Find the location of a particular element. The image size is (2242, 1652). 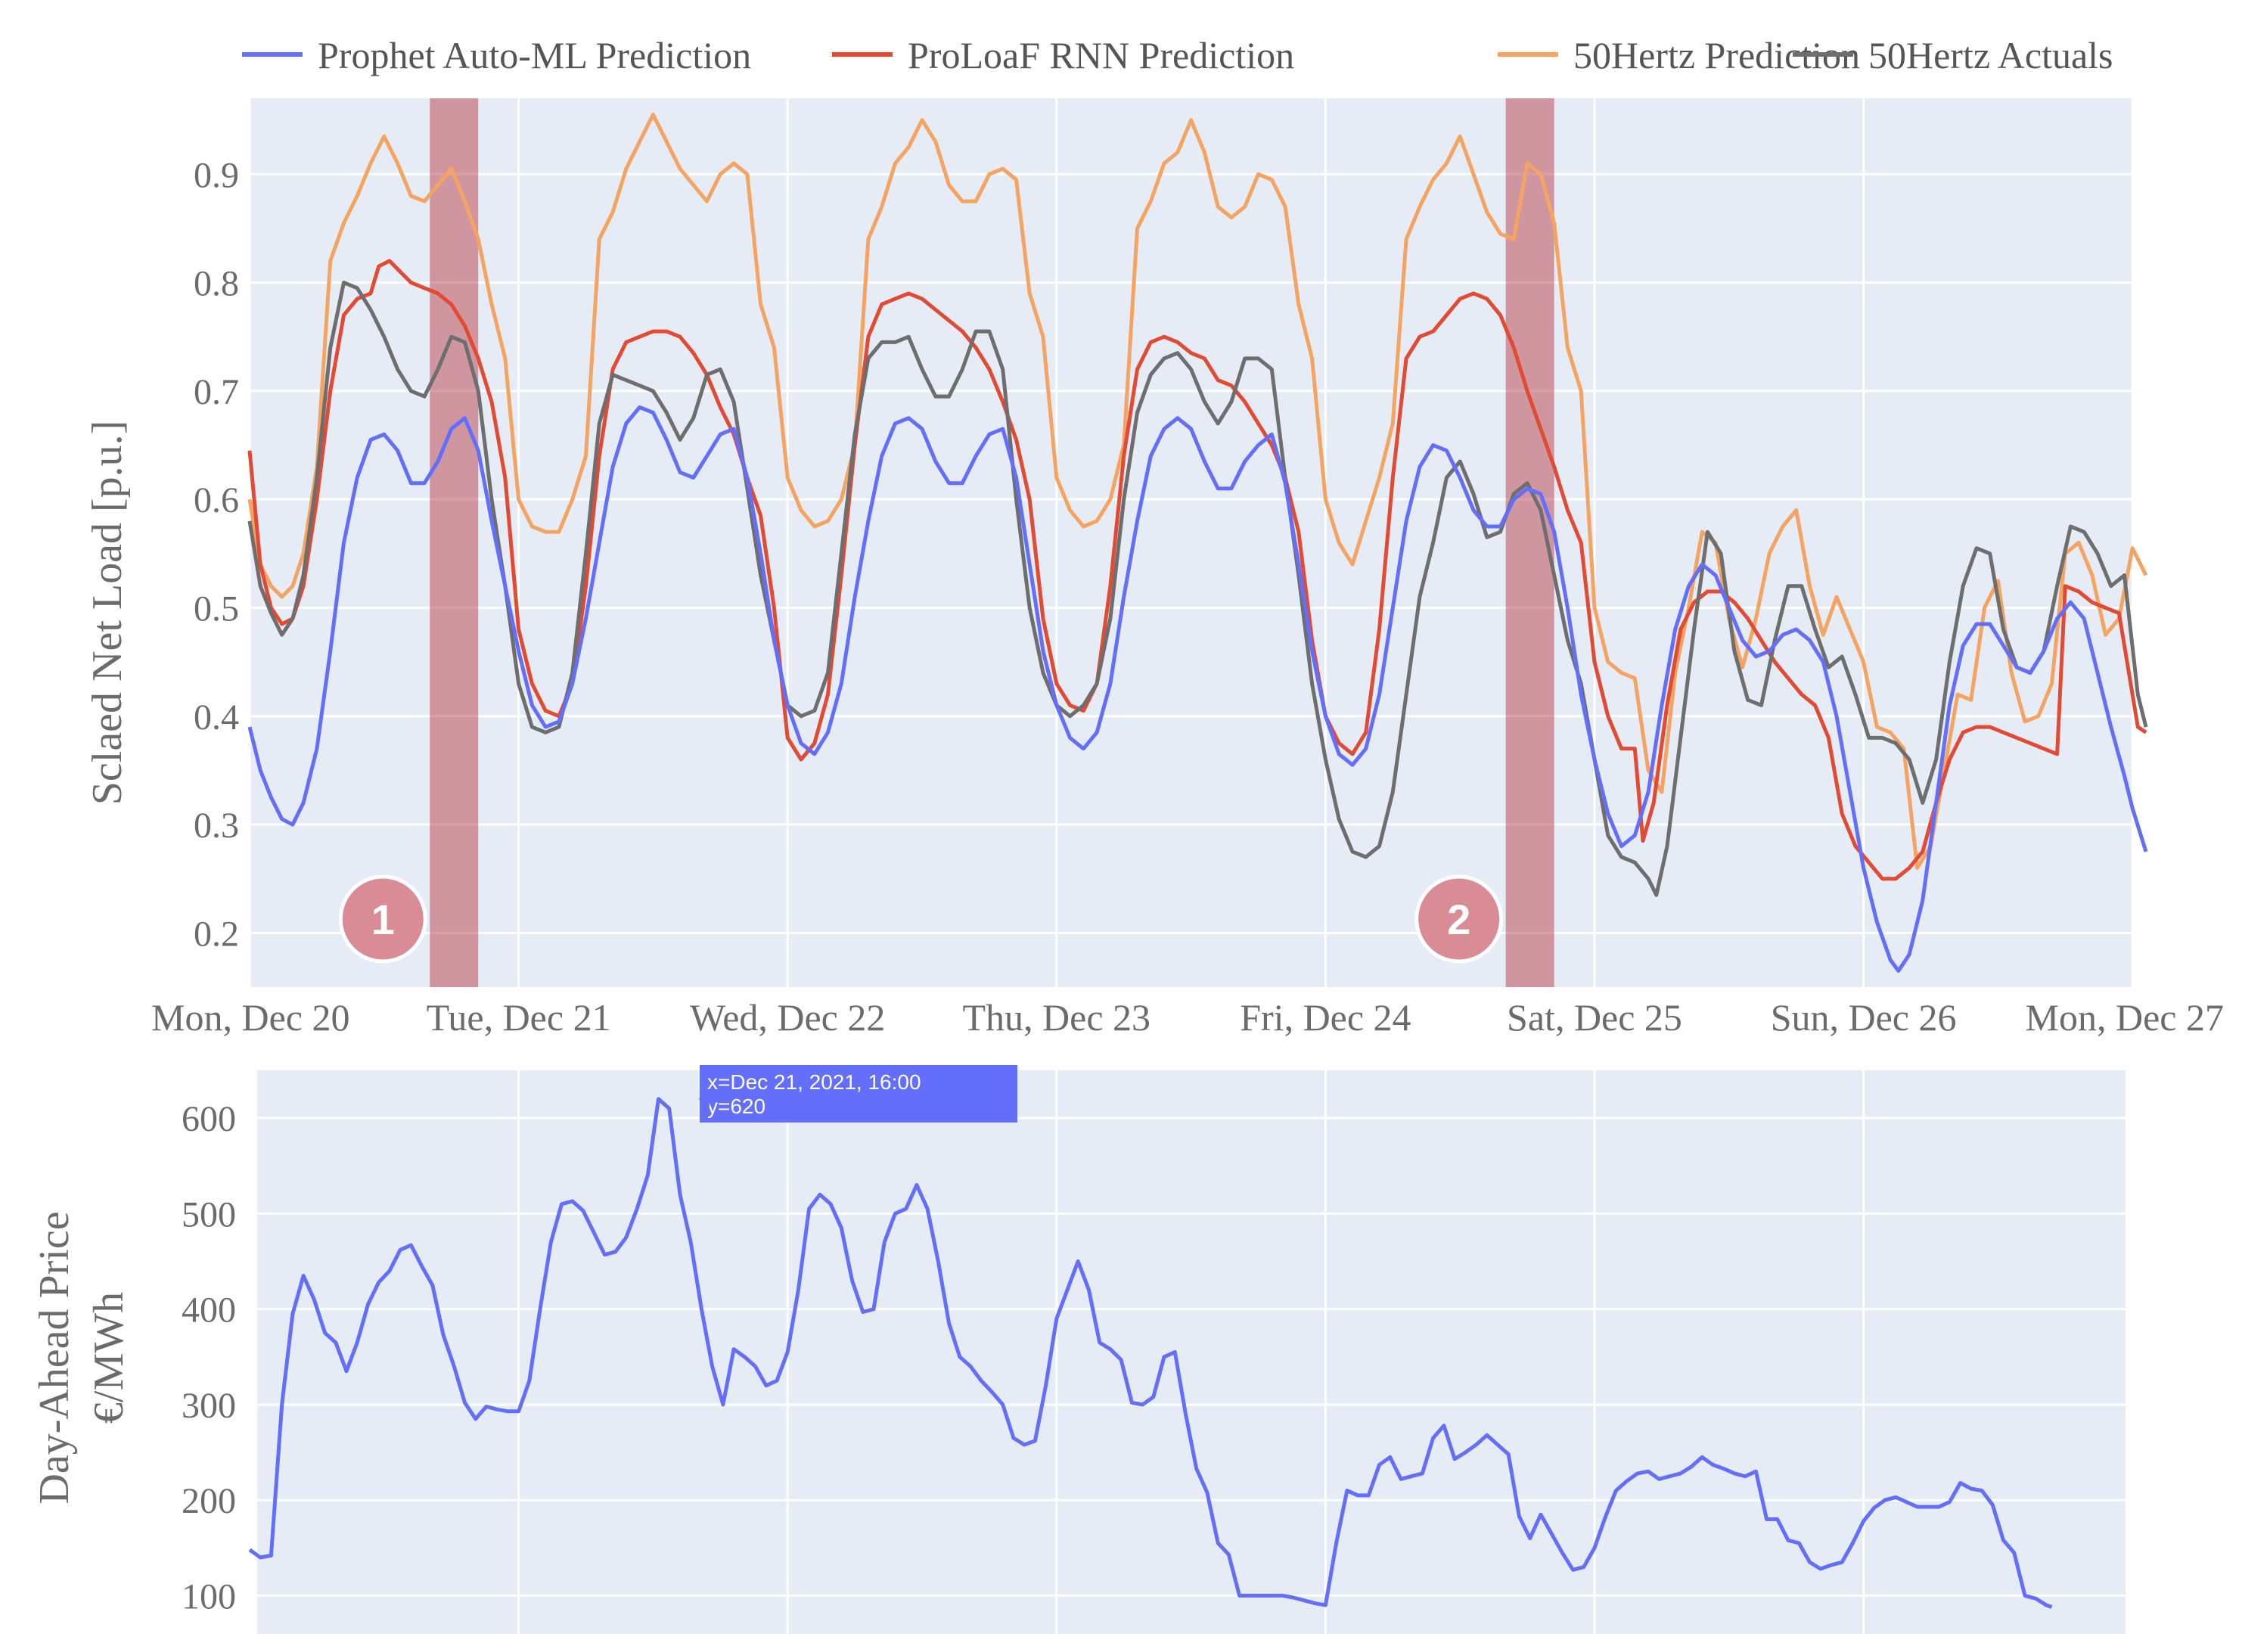

price-y-ticks: 100 200 300 400 500 600 is located at coordinates (209, 1357).